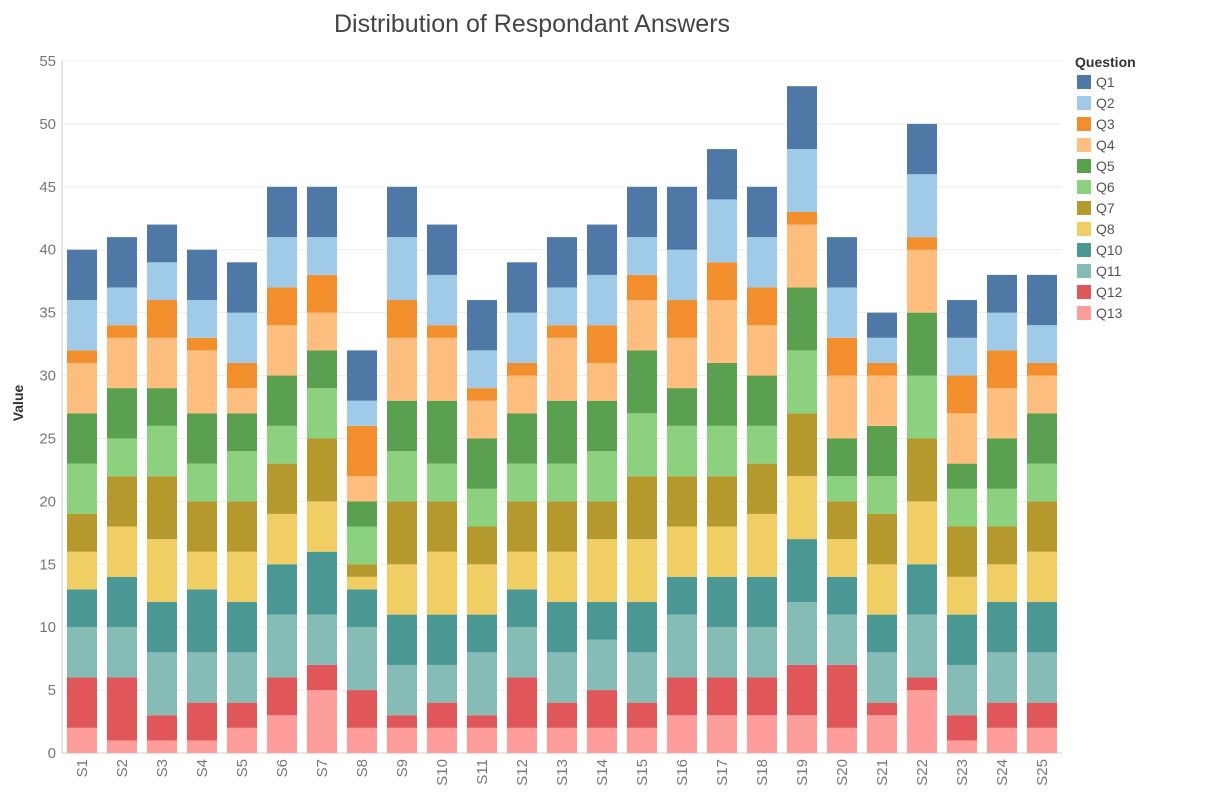 The height and width of the screenshot is (793, 1214). What do you see at coordinates (962, 507) in the screenshot?
I see `bar-segment-S23-Q6` at bounding box center [962, 507].